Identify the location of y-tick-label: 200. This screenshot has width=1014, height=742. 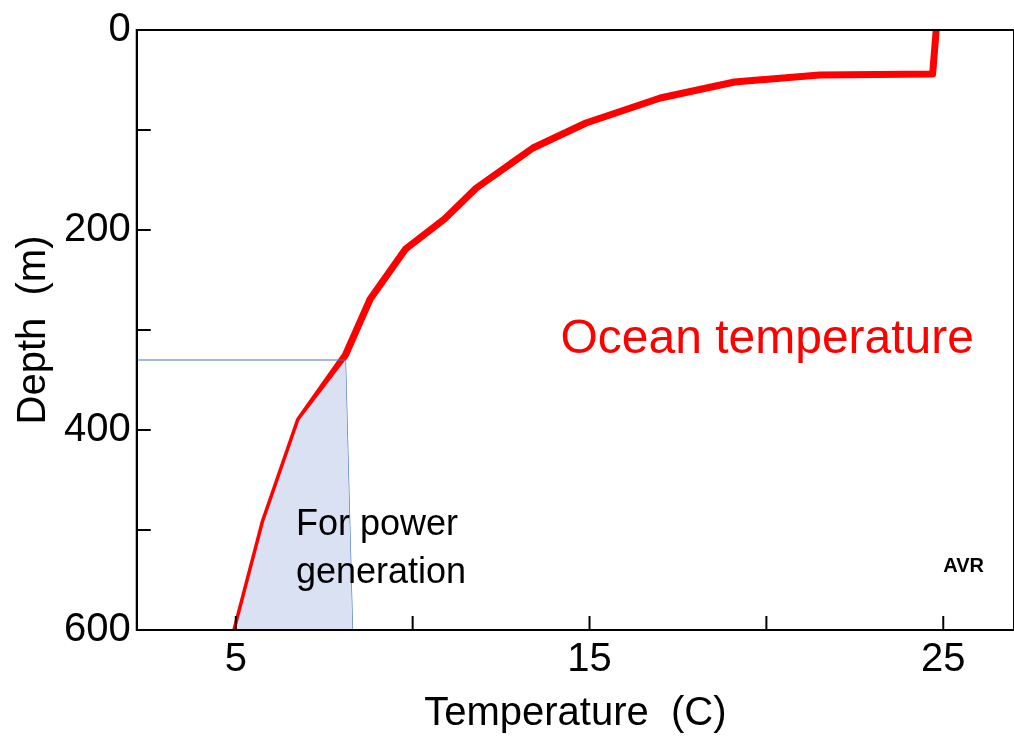
(97, 227).